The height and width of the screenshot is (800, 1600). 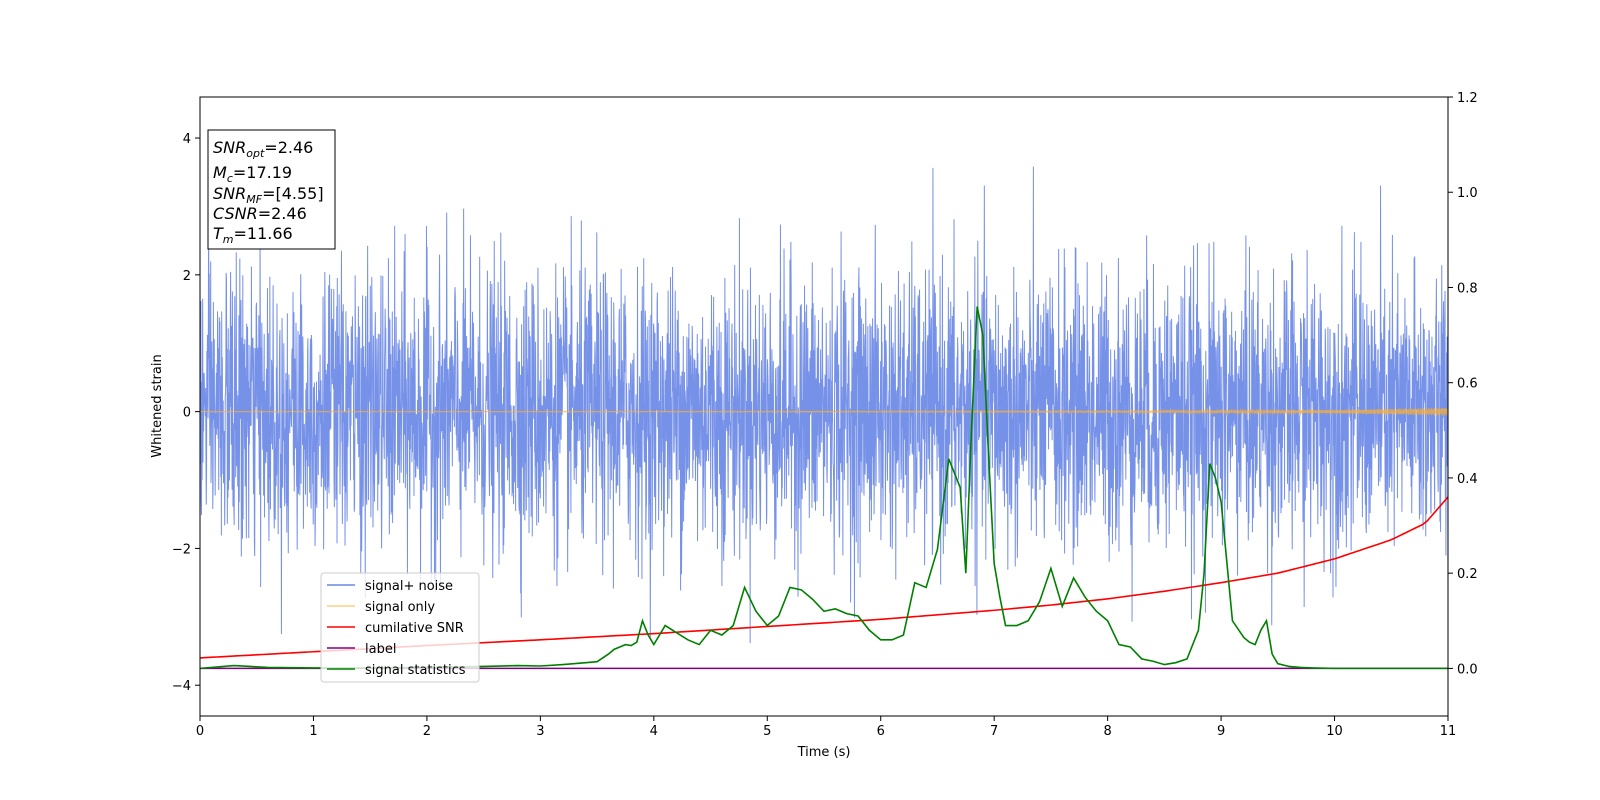 I want to click on info-csnr: CSNR=2.46, so click(x=260, y=213).